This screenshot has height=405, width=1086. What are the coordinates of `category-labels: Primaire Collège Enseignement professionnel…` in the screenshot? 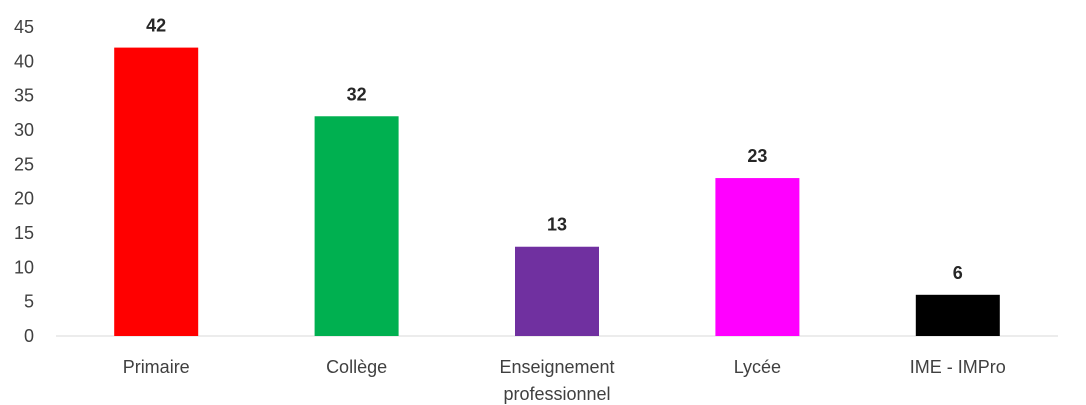 It's located at (564, 380).